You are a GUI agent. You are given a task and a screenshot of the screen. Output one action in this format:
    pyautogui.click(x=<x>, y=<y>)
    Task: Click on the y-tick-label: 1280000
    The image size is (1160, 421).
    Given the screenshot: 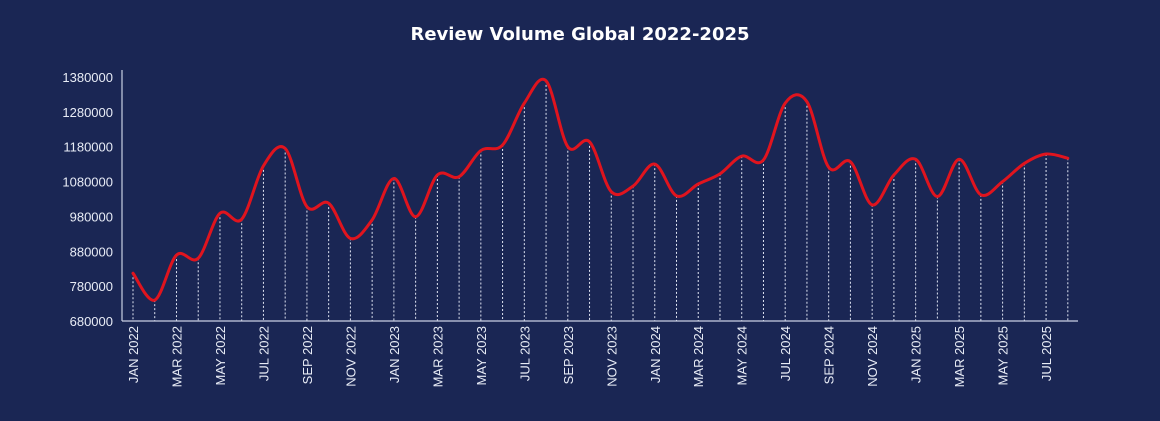 What is the action you would take?
    pyautogui.click(x=87, y=112)
    